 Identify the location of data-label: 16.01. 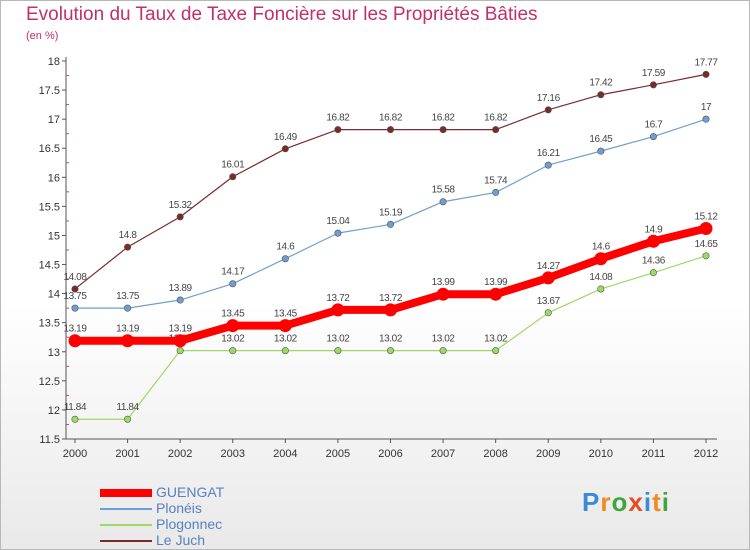
(233, 165).